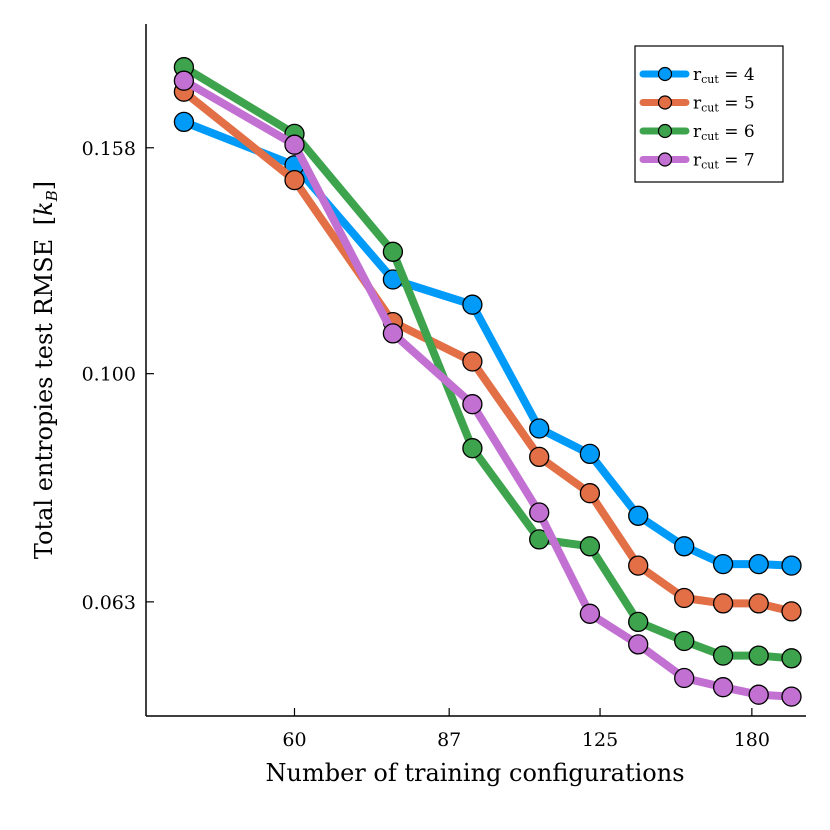  I want to click on x-tick-label-3: 180, so click(752, 740).